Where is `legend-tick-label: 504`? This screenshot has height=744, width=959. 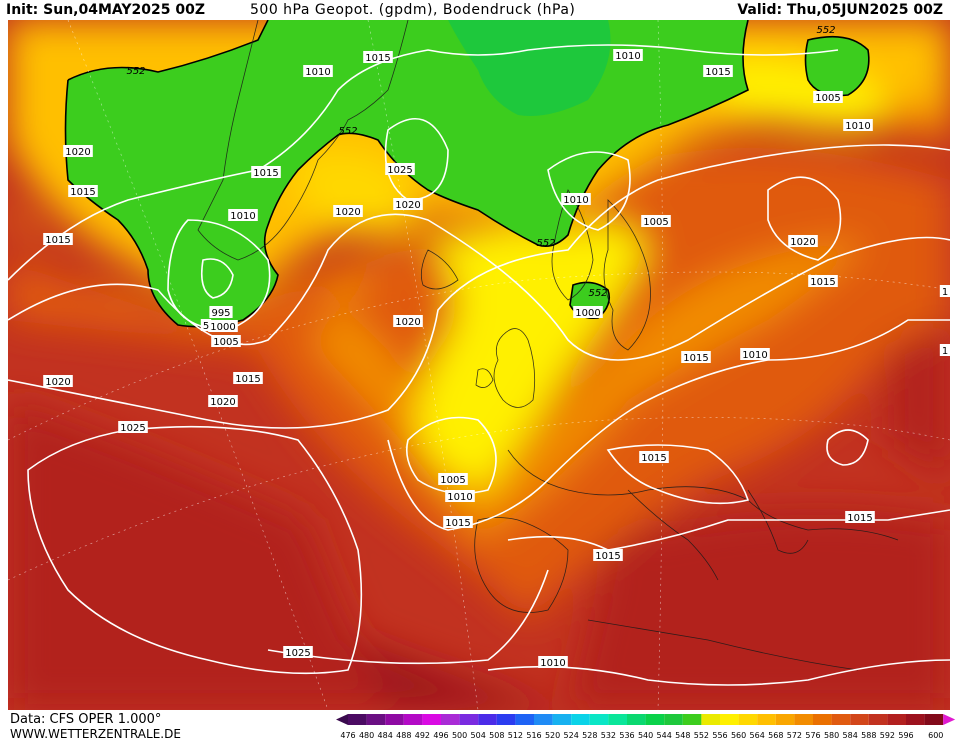
legend-tick-label: 504 is located at coordinates (478, 735).